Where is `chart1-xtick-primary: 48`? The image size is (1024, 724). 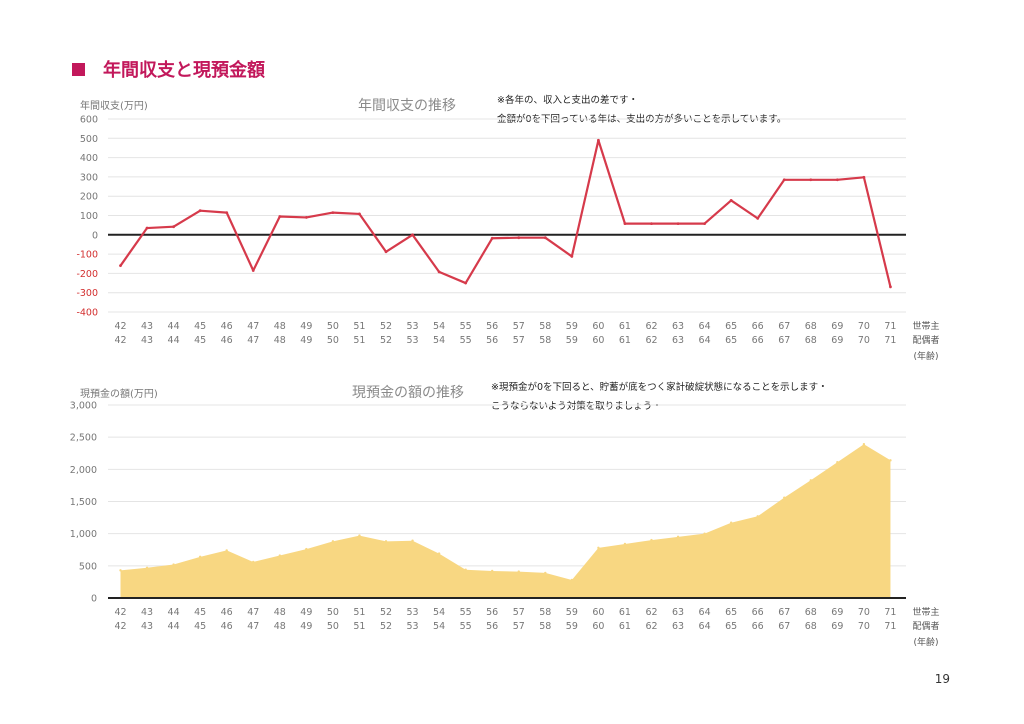
chart1-xtick-primary: 48 is located at coordinates (280, 326).